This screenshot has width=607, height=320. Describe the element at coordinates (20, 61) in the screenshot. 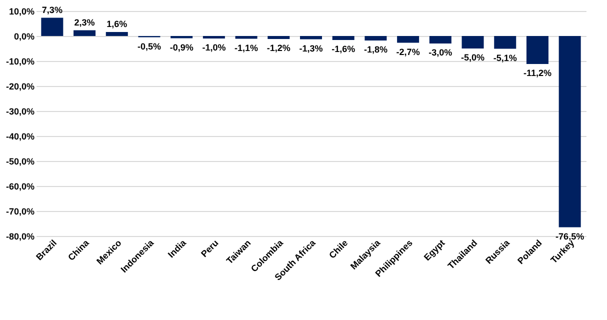

I see `y-tick-label: -10,0%` at that location.